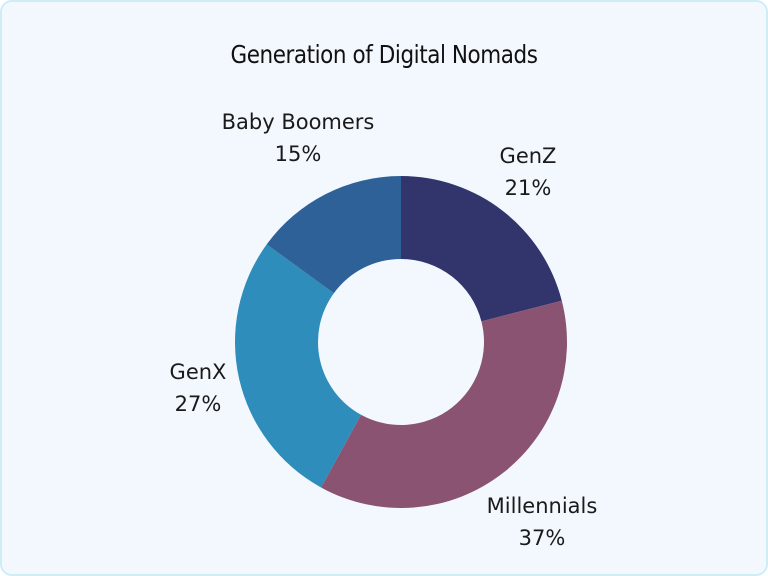  Describe the element at coordinates (528, 156) in the screenshot. I see `label-name: GenZ` at that location.